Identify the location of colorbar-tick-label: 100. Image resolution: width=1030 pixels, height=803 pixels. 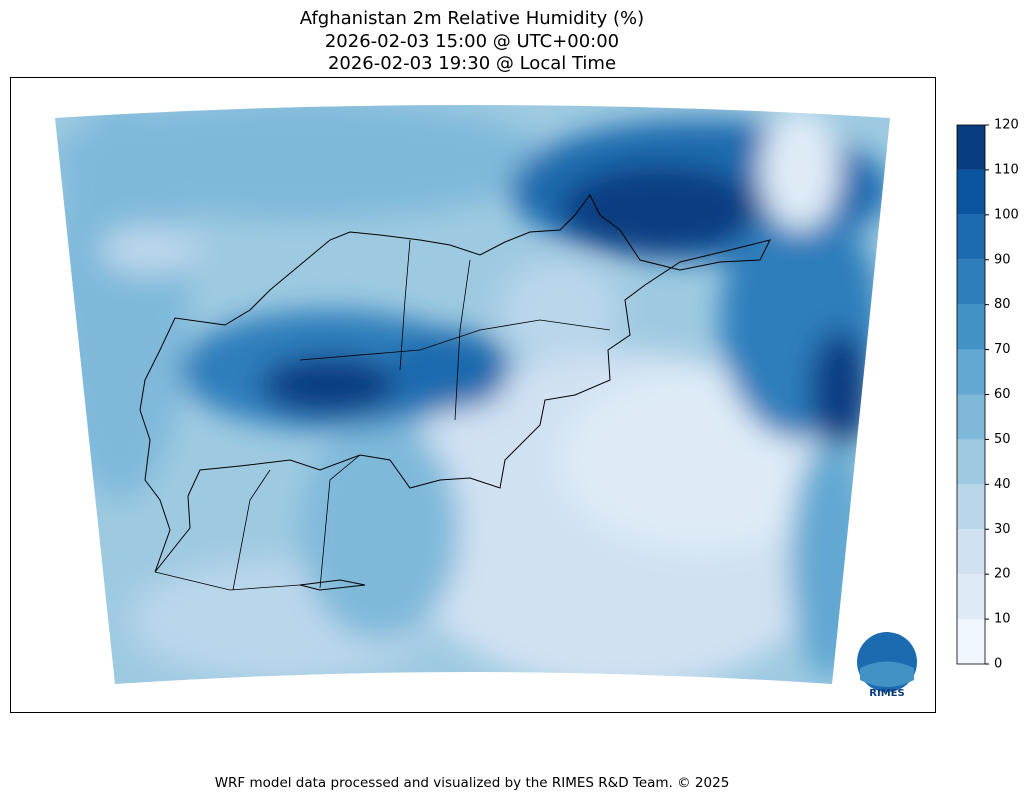
(1006, 214).